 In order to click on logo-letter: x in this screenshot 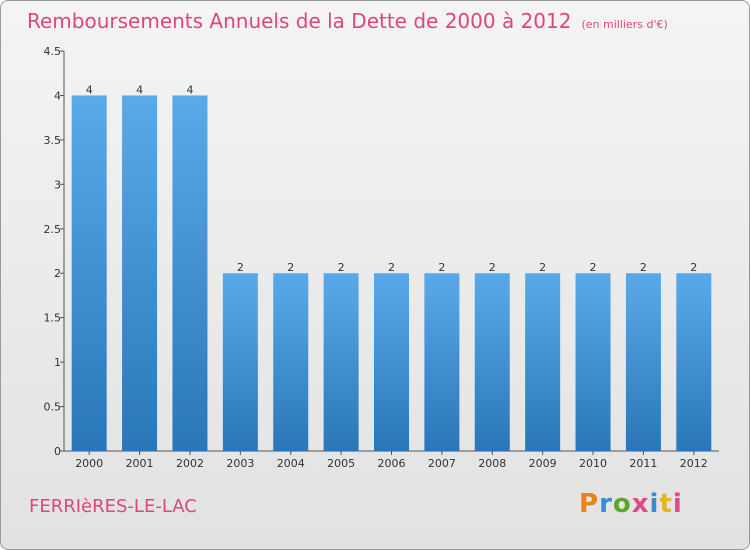, I will do `click(640, 504)`.